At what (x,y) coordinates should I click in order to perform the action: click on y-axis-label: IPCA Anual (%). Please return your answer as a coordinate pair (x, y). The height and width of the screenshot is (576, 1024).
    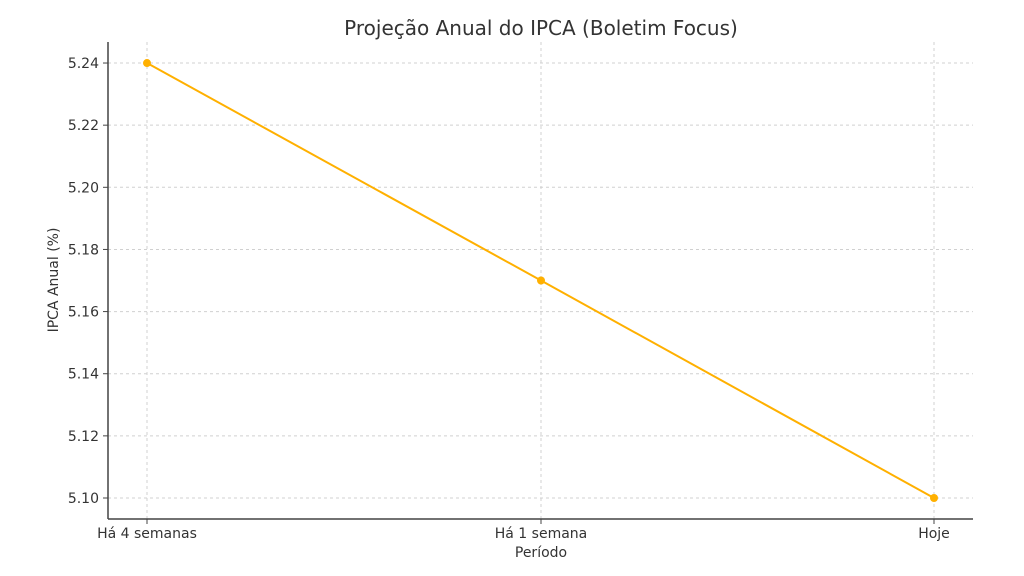
    Looking at the image, I should click on (54, 280).